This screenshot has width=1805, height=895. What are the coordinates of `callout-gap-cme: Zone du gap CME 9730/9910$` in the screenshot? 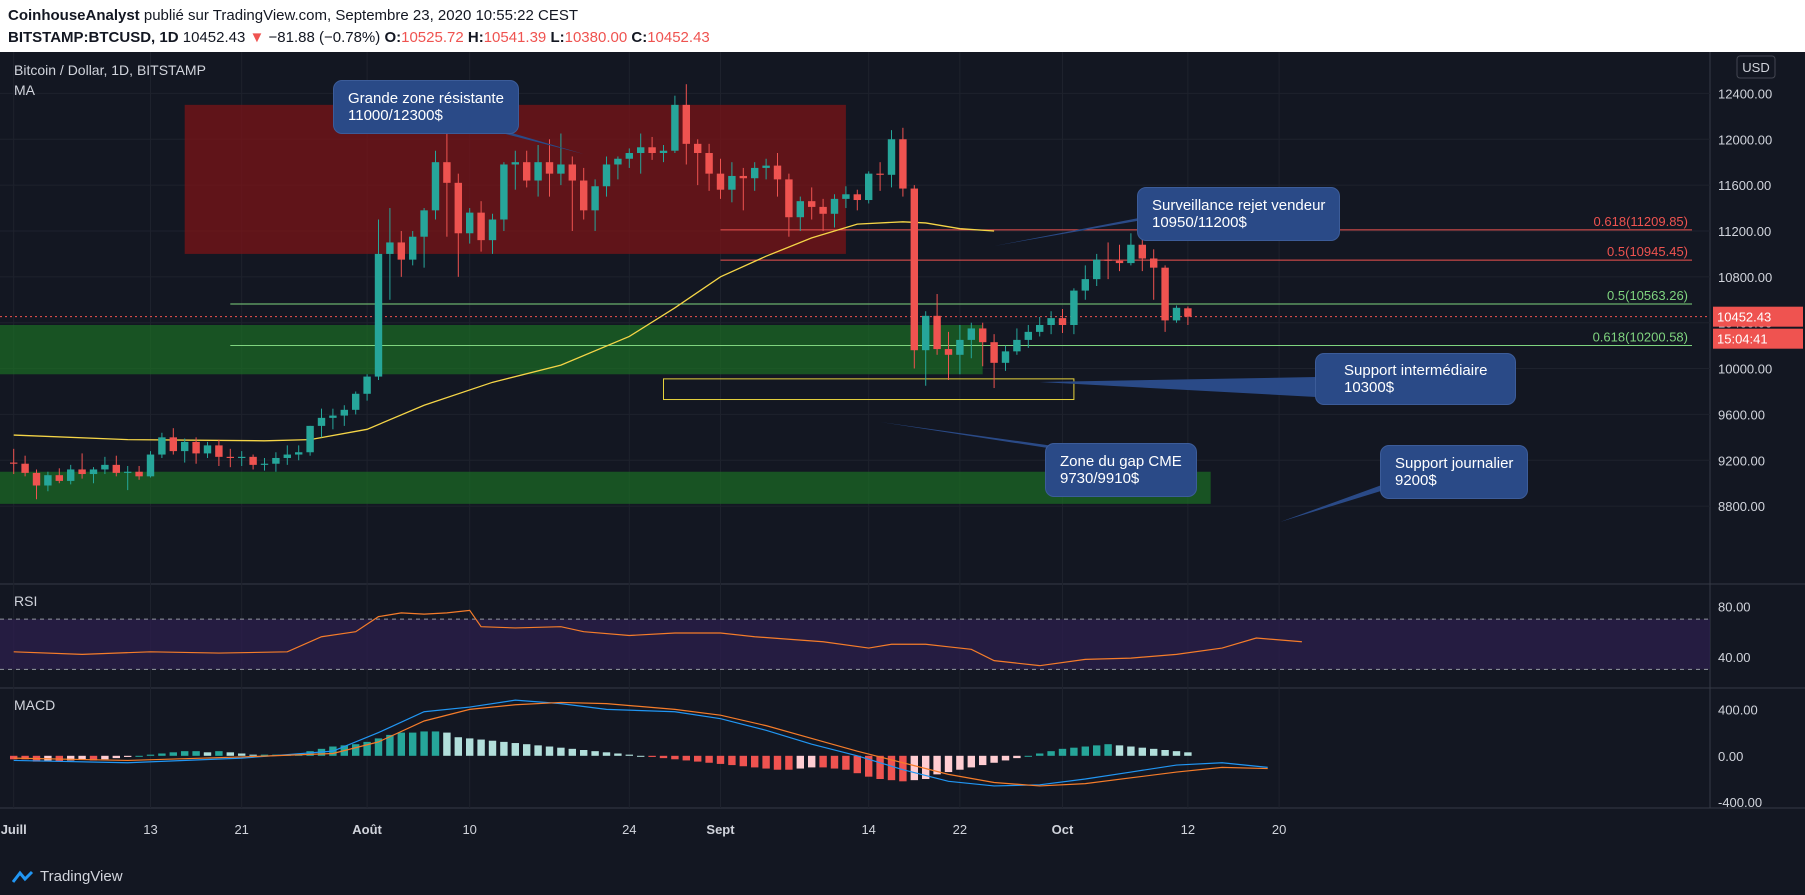 It's located at (1121, 470).